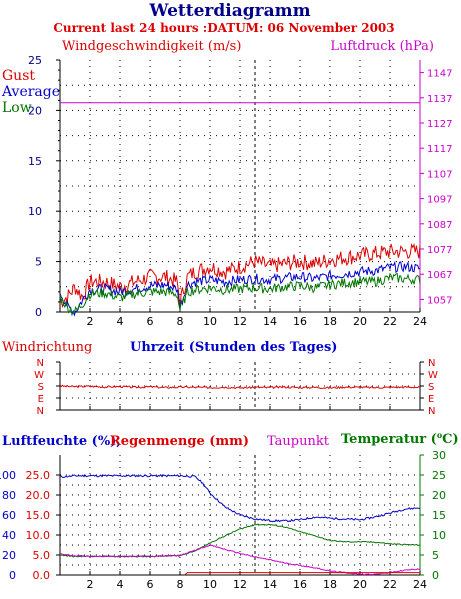 The image size is (461, 599). What do you see at coordinates (439, 300) in the screenshot?
I see `y2-tick-label: 1057` at bounding box center [439, 300].